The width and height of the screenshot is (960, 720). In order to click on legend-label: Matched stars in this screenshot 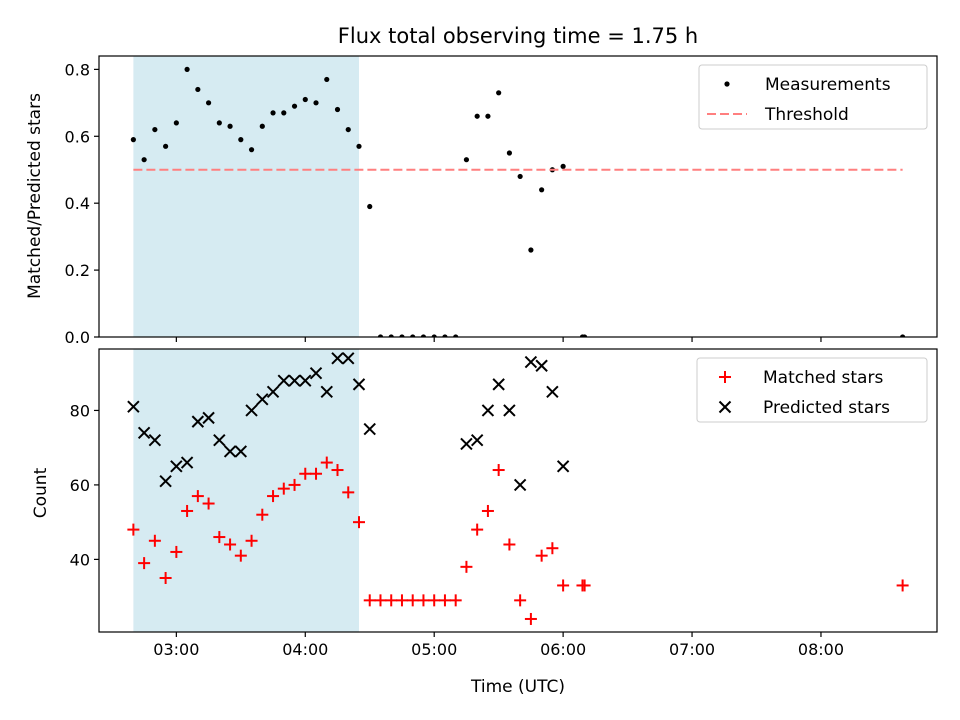, I will do `click(823, 378)`.